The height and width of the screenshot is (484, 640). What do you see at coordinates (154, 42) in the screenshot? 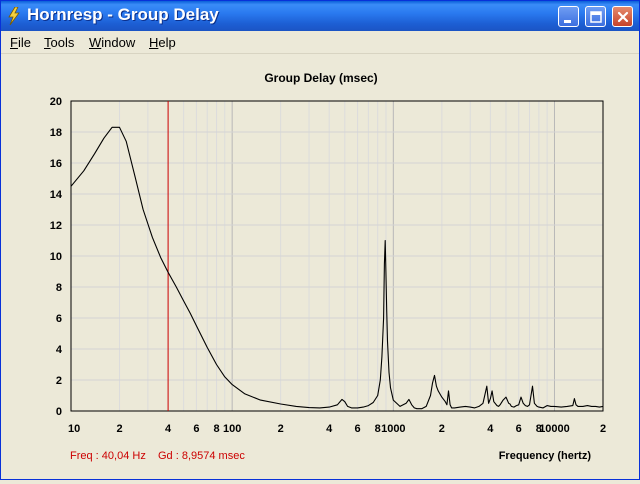
I see `menu-help-mnemonic: H` at bounding box center [154, 42].